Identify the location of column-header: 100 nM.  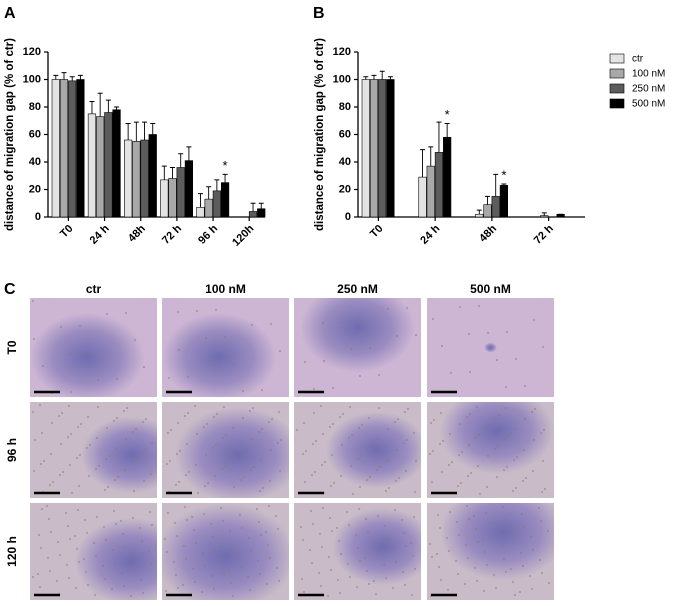
(225, 289).